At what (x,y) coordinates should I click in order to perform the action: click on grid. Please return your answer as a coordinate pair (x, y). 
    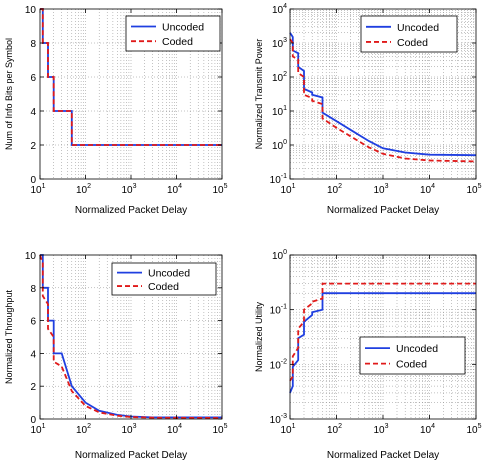
    Looking at the image, I should click on (131, 94).